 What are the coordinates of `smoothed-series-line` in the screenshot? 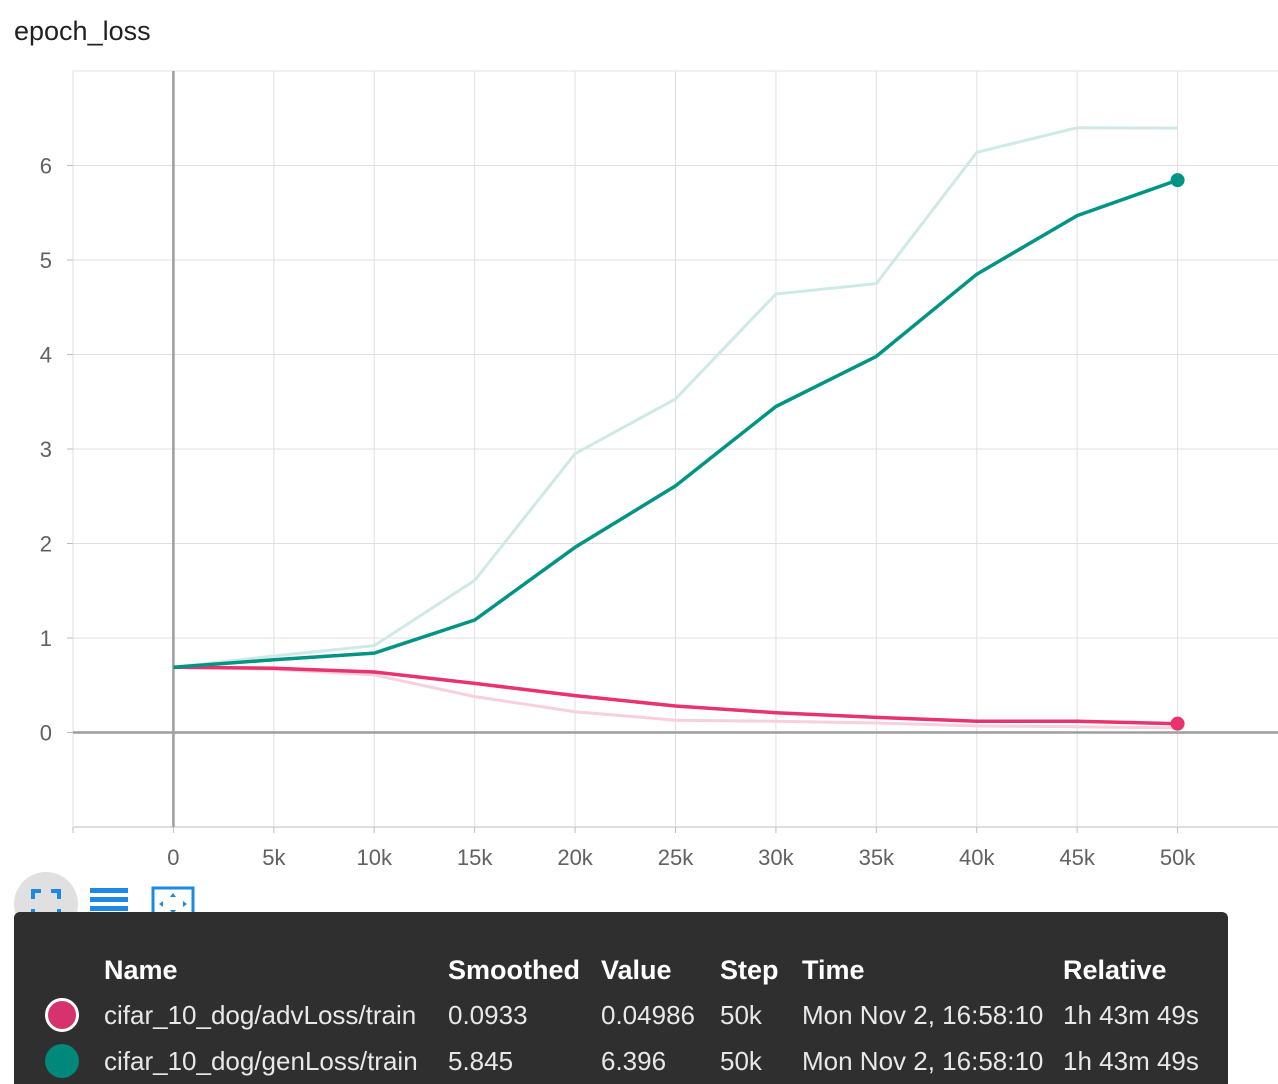 It's located at (675, 695).